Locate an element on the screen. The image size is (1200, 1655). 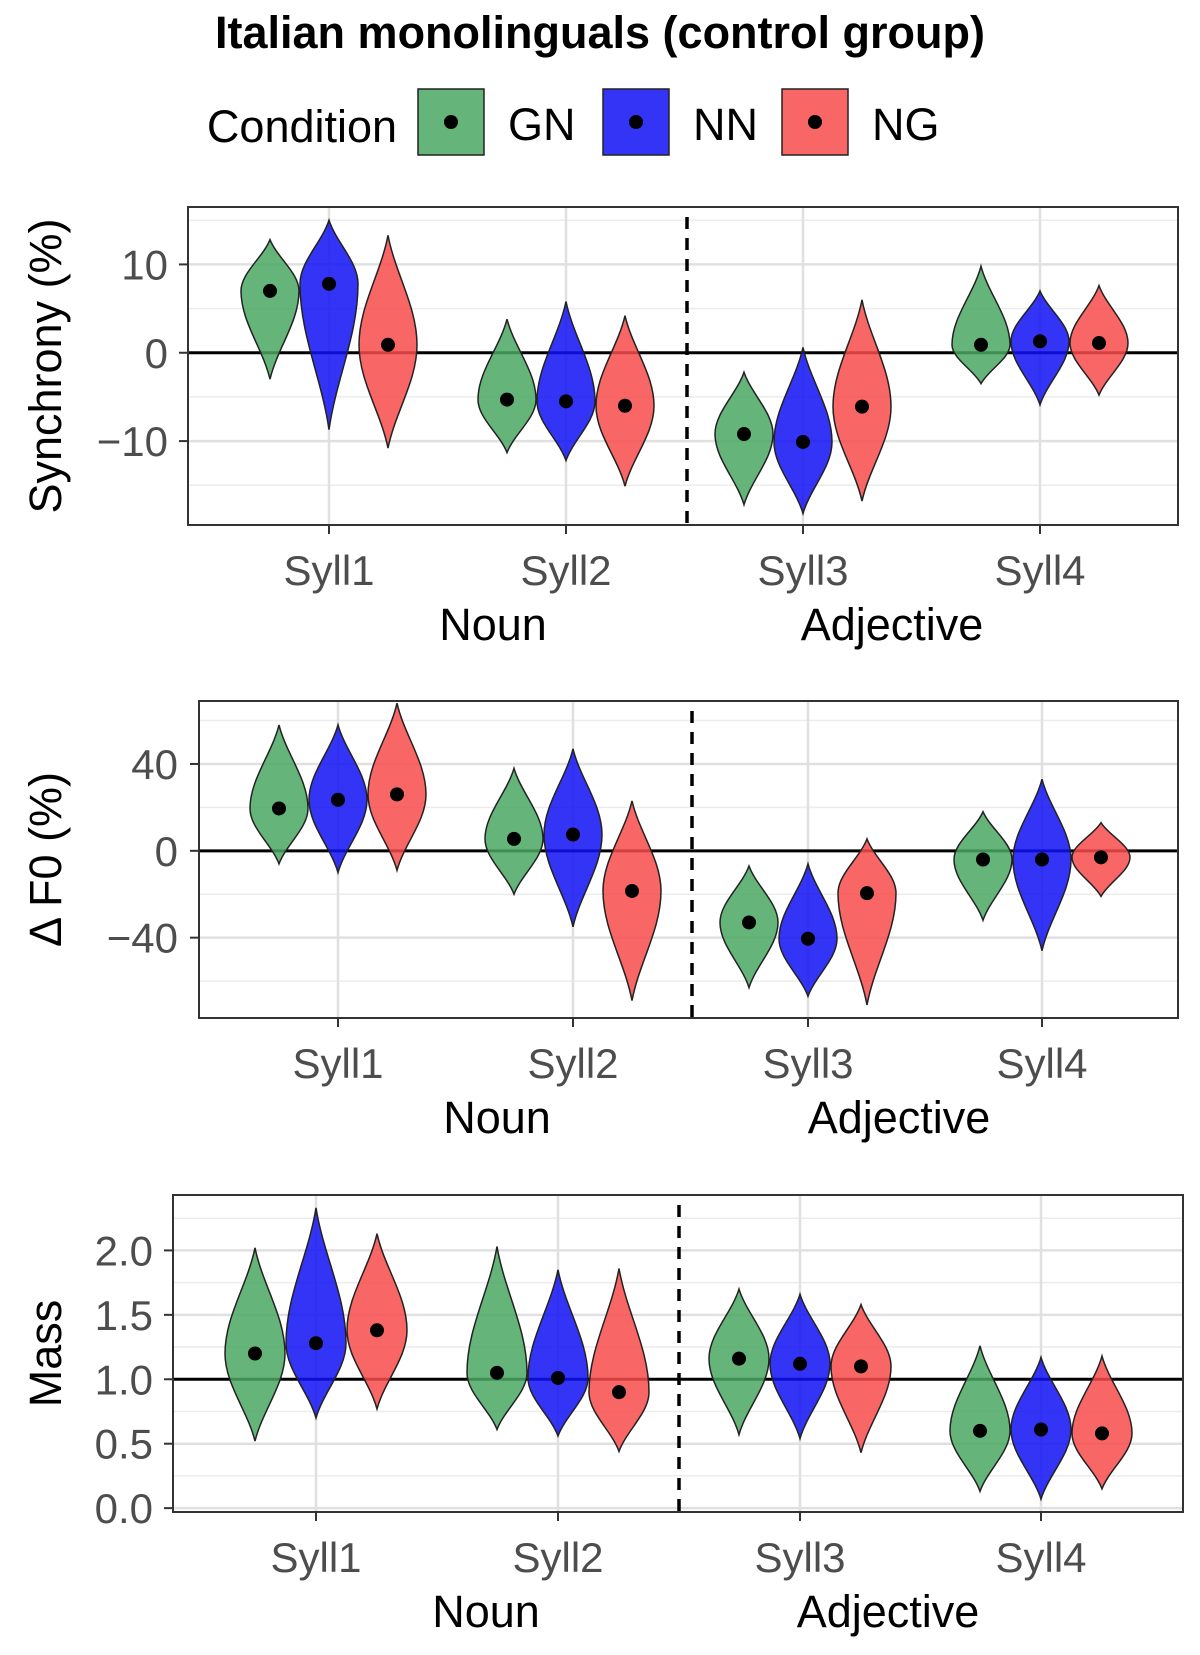
y-tick-label: 1.5 is located at coordinates (124, 1315).